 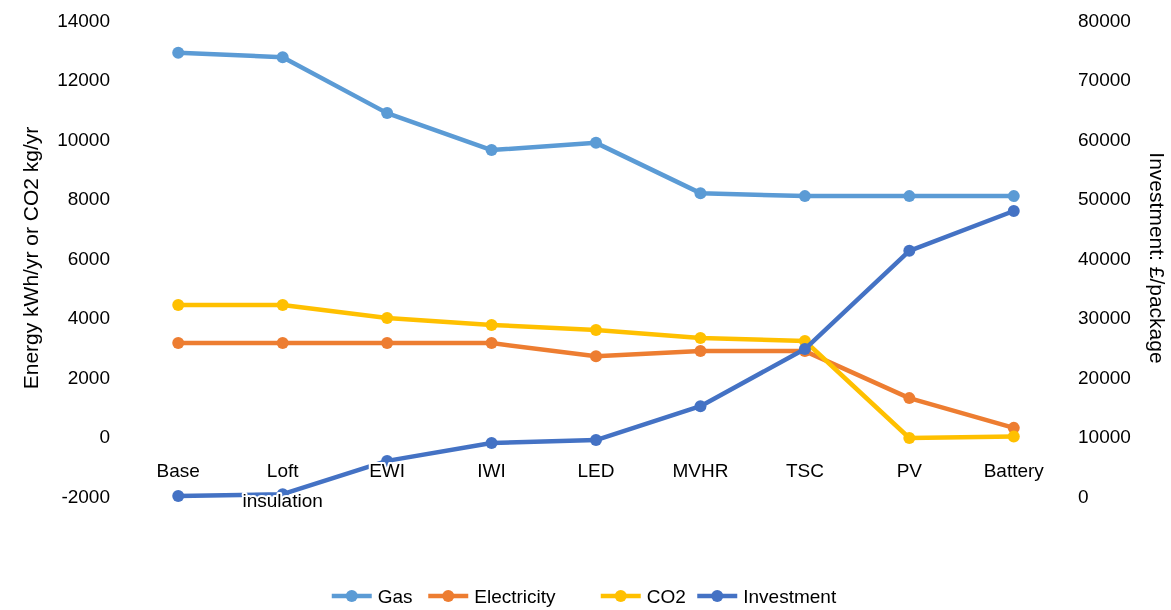 I want to click on x-tick-label: Base, so click(x=178, y=470).